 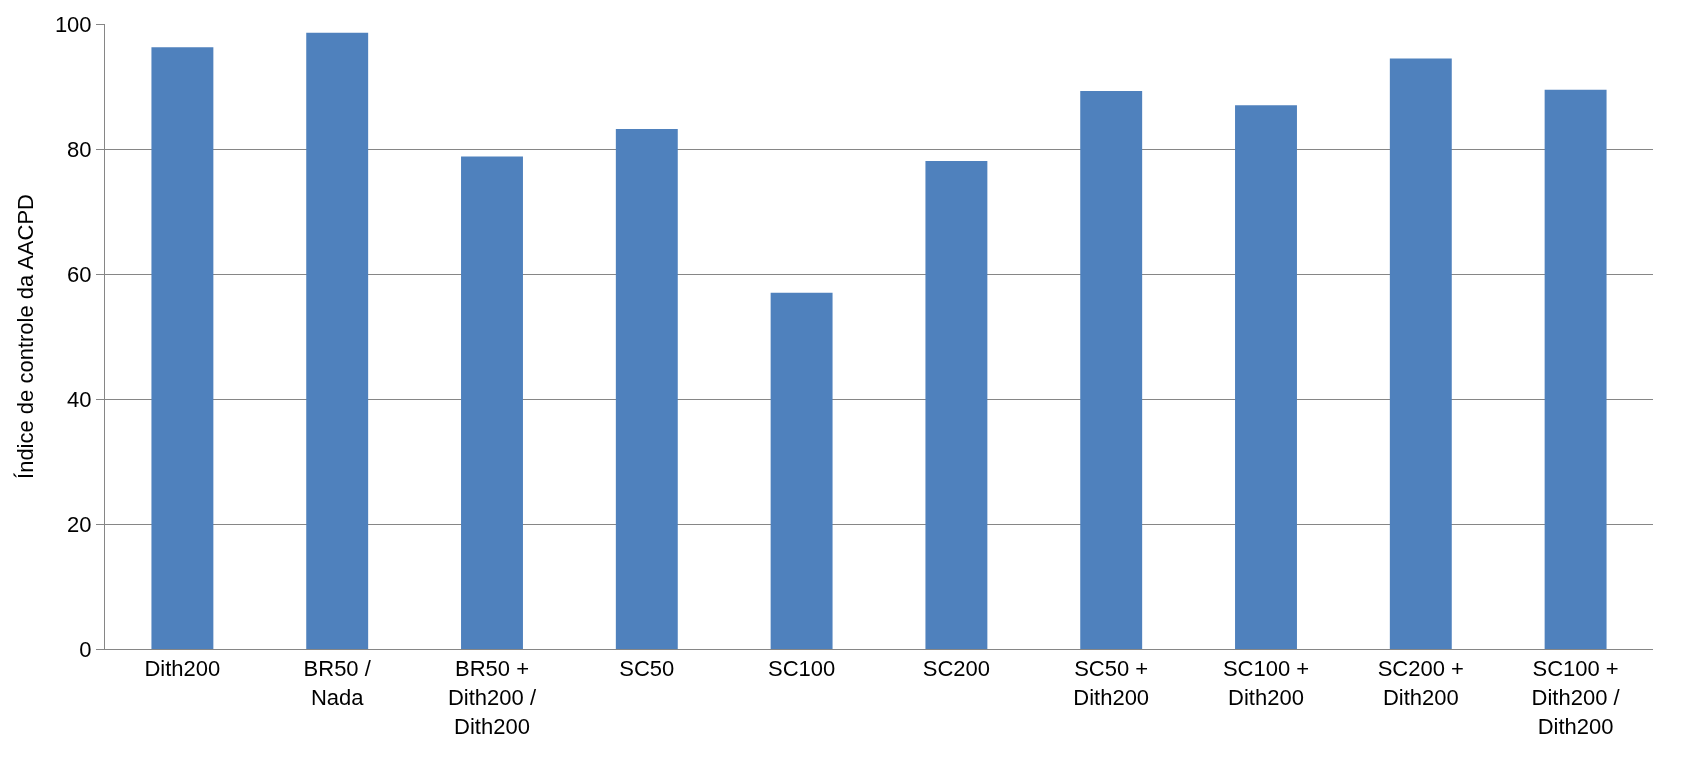 I want to click on x-tick-label: SC200 + Dith200, so click(x=1420, y=683).